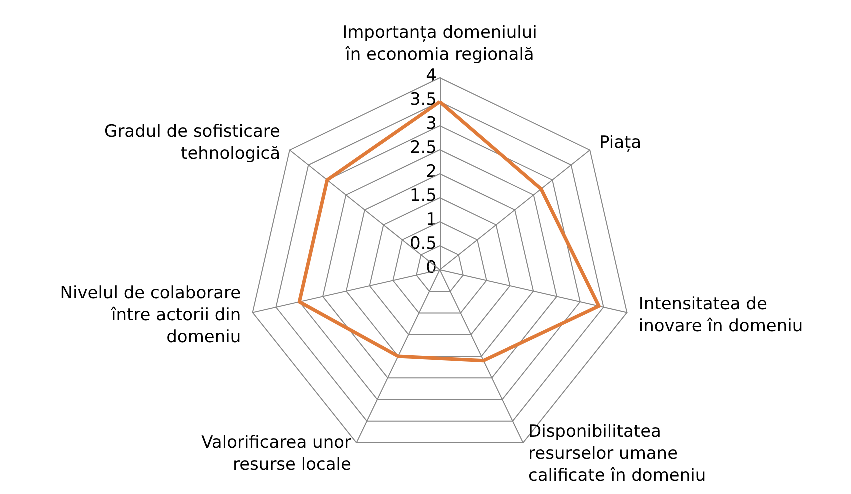 This screenshot has width=851, height=494. What do you see at coordinates (431, 220) in the screenshot?
I see `y-tick-label: 1` at bounding box center [431, 220].